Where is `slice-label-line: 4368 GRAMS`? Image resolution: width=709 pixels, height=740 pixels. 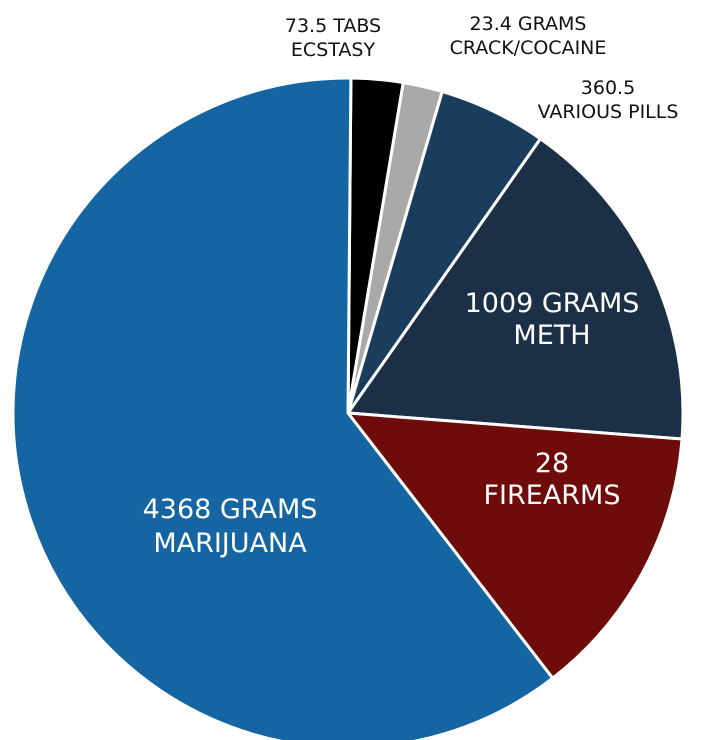
slice-label-line: 4368 GRAMS is located at coordinates (230, 509).